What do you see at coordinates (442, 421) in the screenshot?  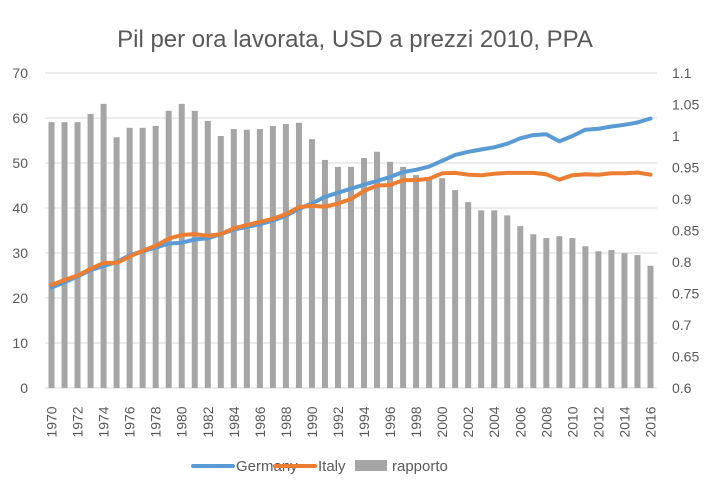 I see `x-tick-label: 2000` at bounding box center [442, 421].